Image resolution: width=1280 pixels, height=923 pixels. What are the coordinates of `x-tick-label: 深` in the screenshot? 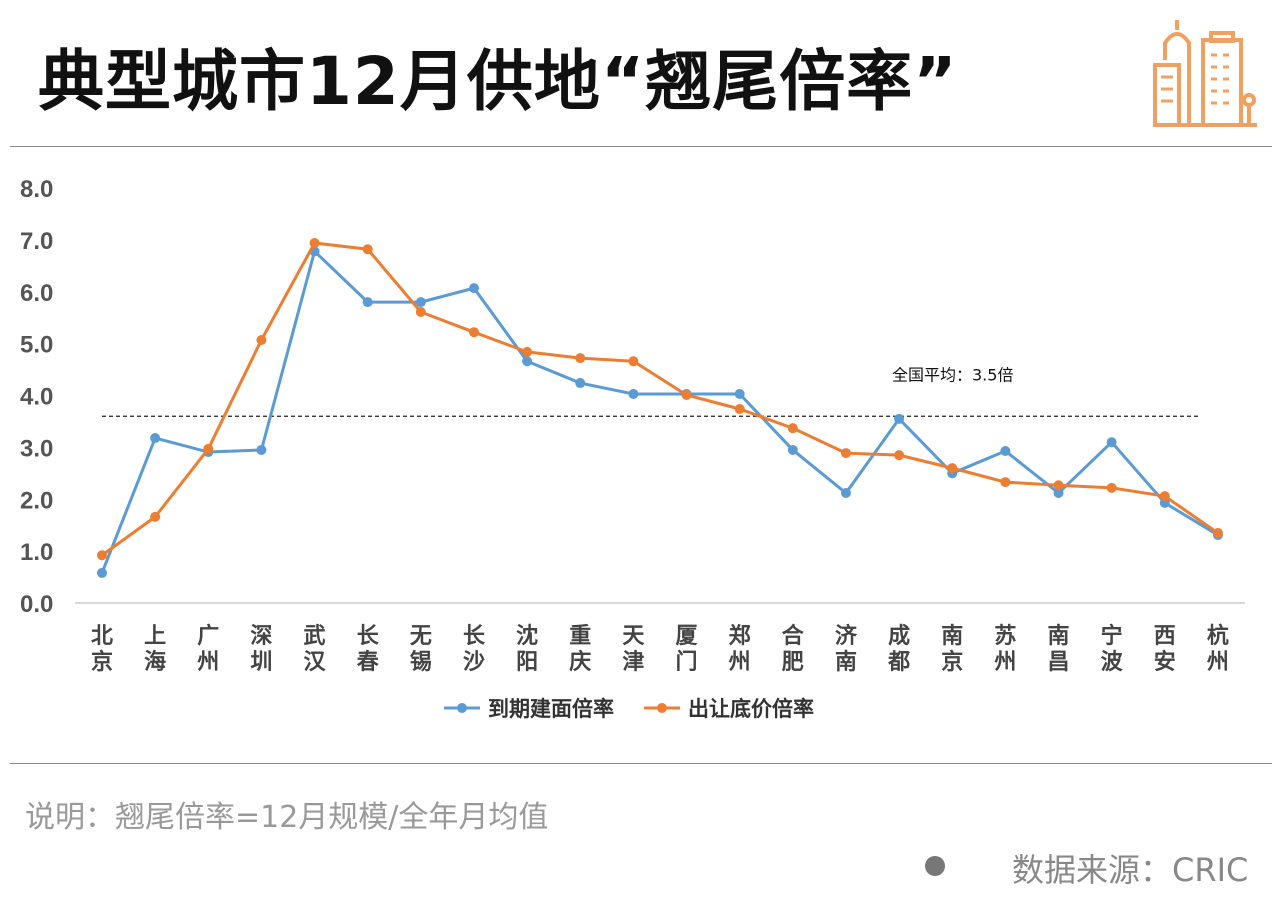 It's located at (261, 636).